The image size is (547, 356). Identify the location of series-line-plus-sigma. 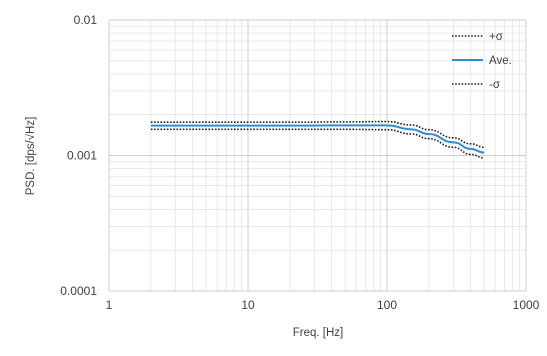
(317, 134).